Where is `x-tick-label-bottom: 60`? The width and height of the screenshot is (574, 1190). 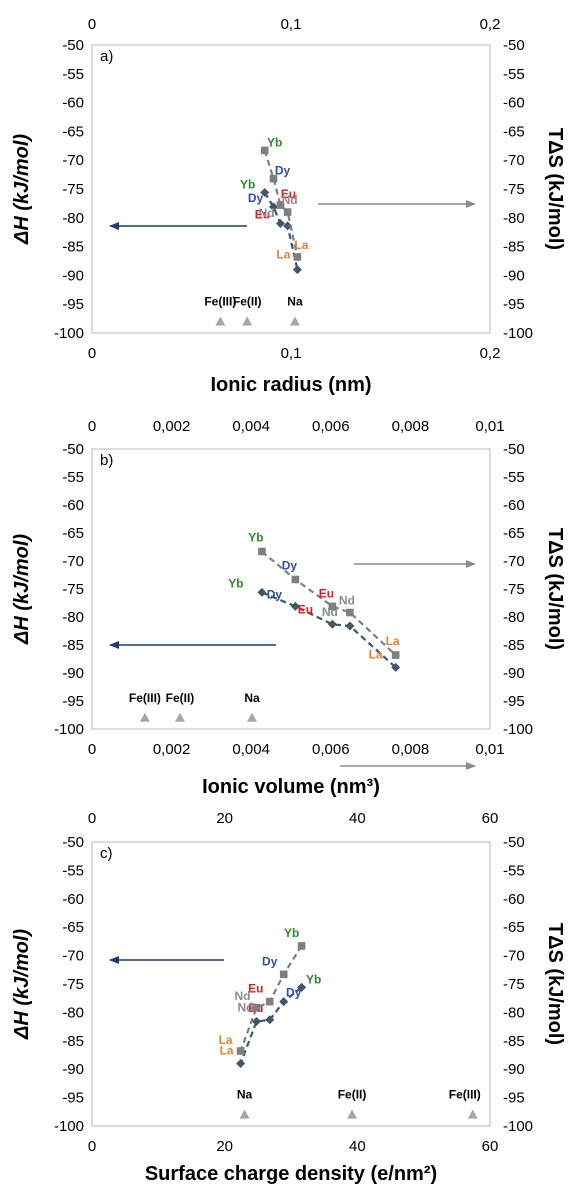
x-tick-label-bottom: 60 is located at coordinates (490, 1146).